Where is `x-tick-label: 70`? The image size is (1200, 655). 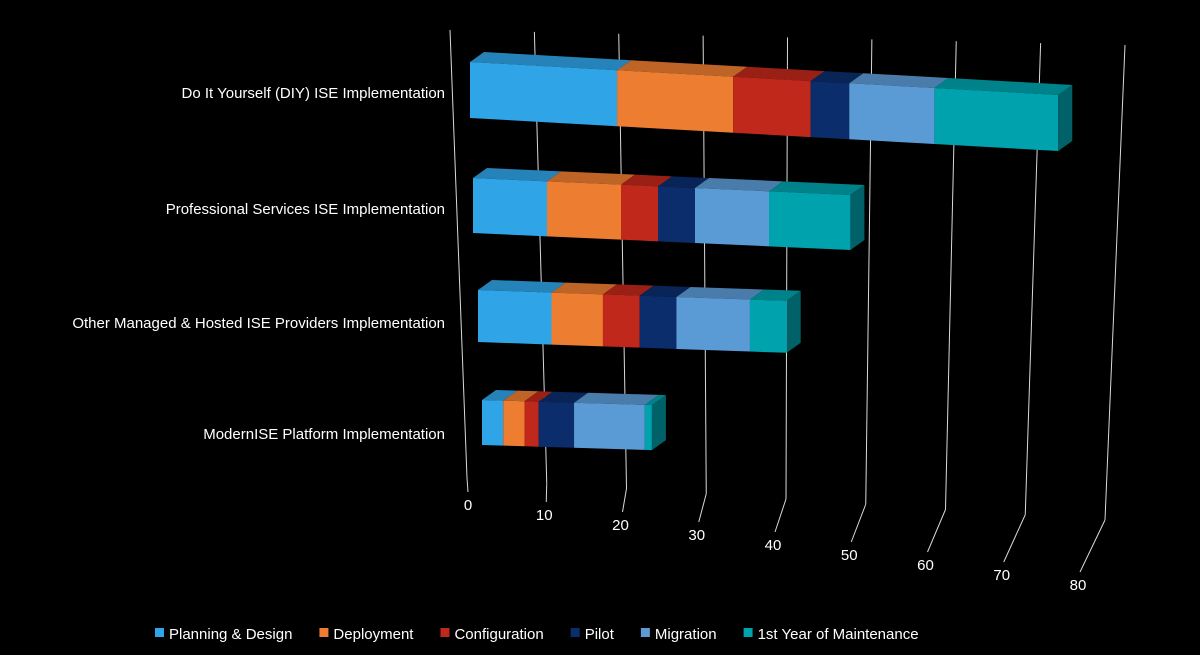 x-tick-label: 70 is located at coordinates (1001, 575).